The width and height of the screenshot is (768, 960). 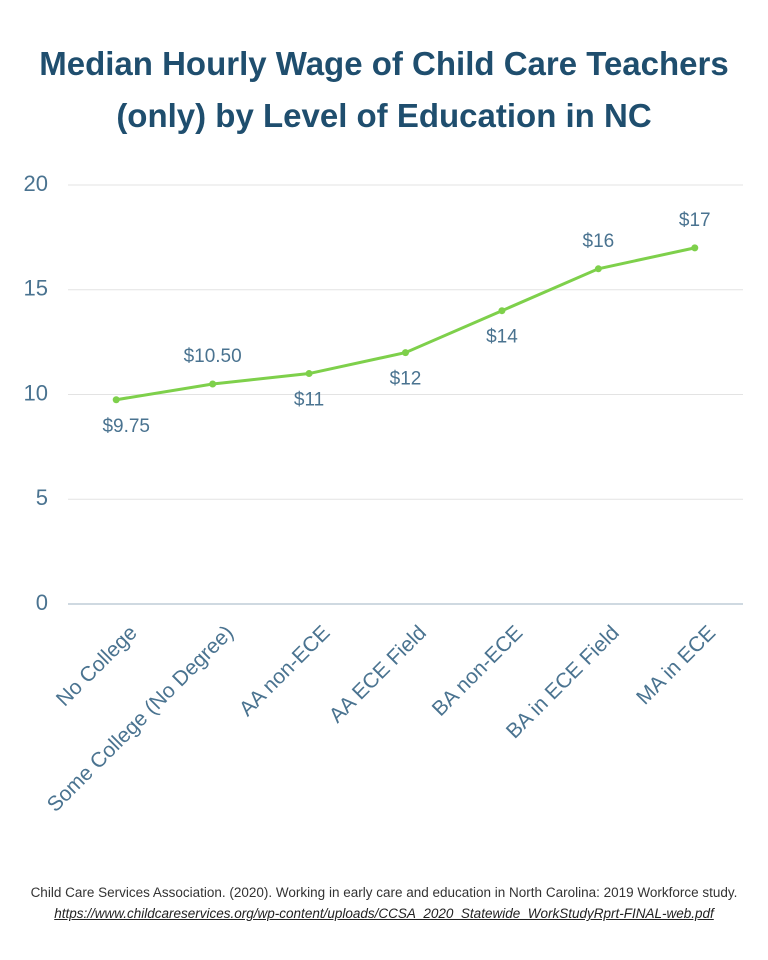 What do you see at coordinates (478, 671) in the screenshot?
I see `x-tick-label: BA non-ECE` at bounding box center [478, 671].